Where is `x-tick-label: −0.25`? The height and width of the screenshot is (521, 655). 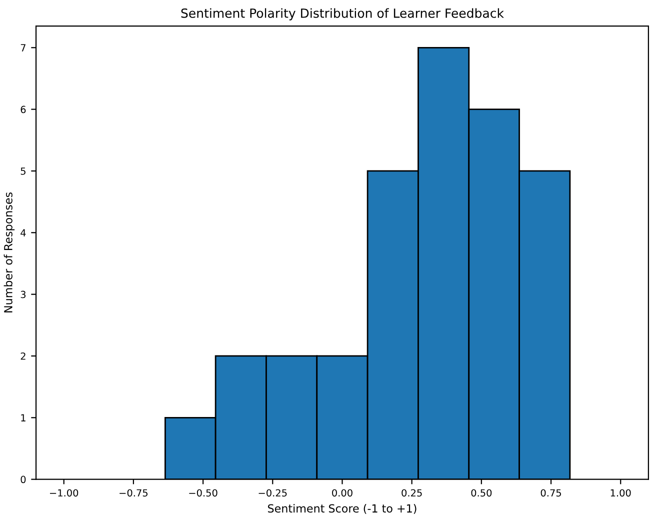
x-tick-label: −0.25 is located at coordinates (272, 493).